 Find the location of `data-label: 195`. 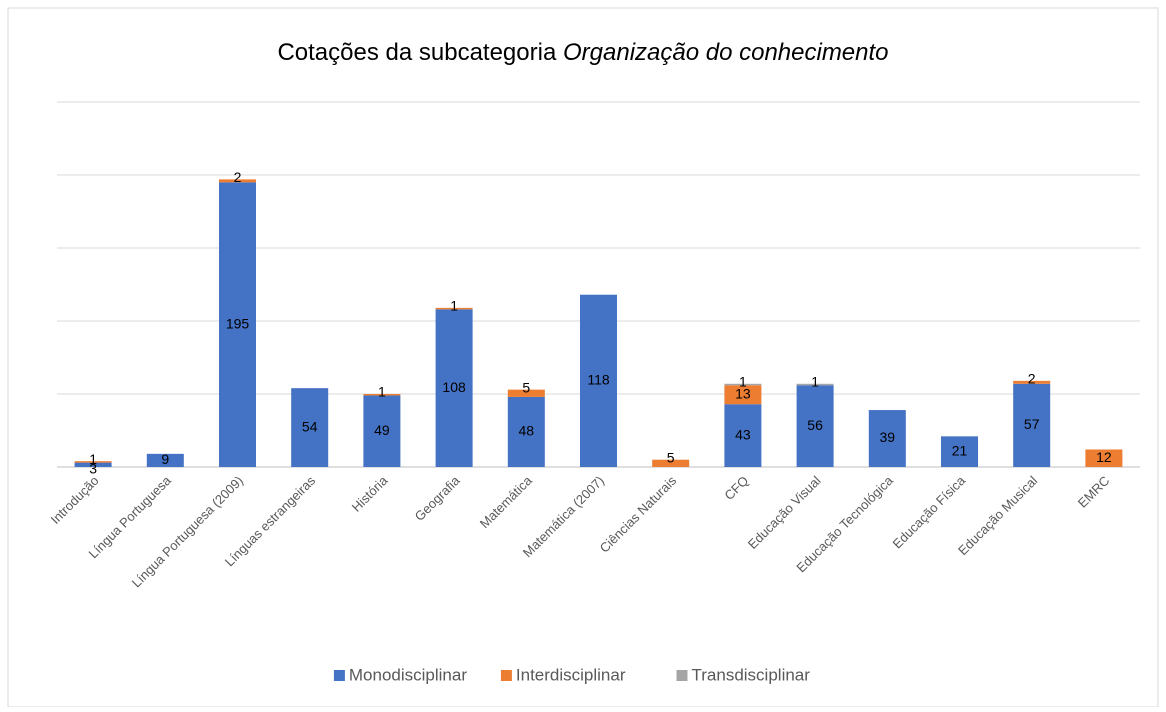

data-label: 195 is located at coordinates (238, 323).